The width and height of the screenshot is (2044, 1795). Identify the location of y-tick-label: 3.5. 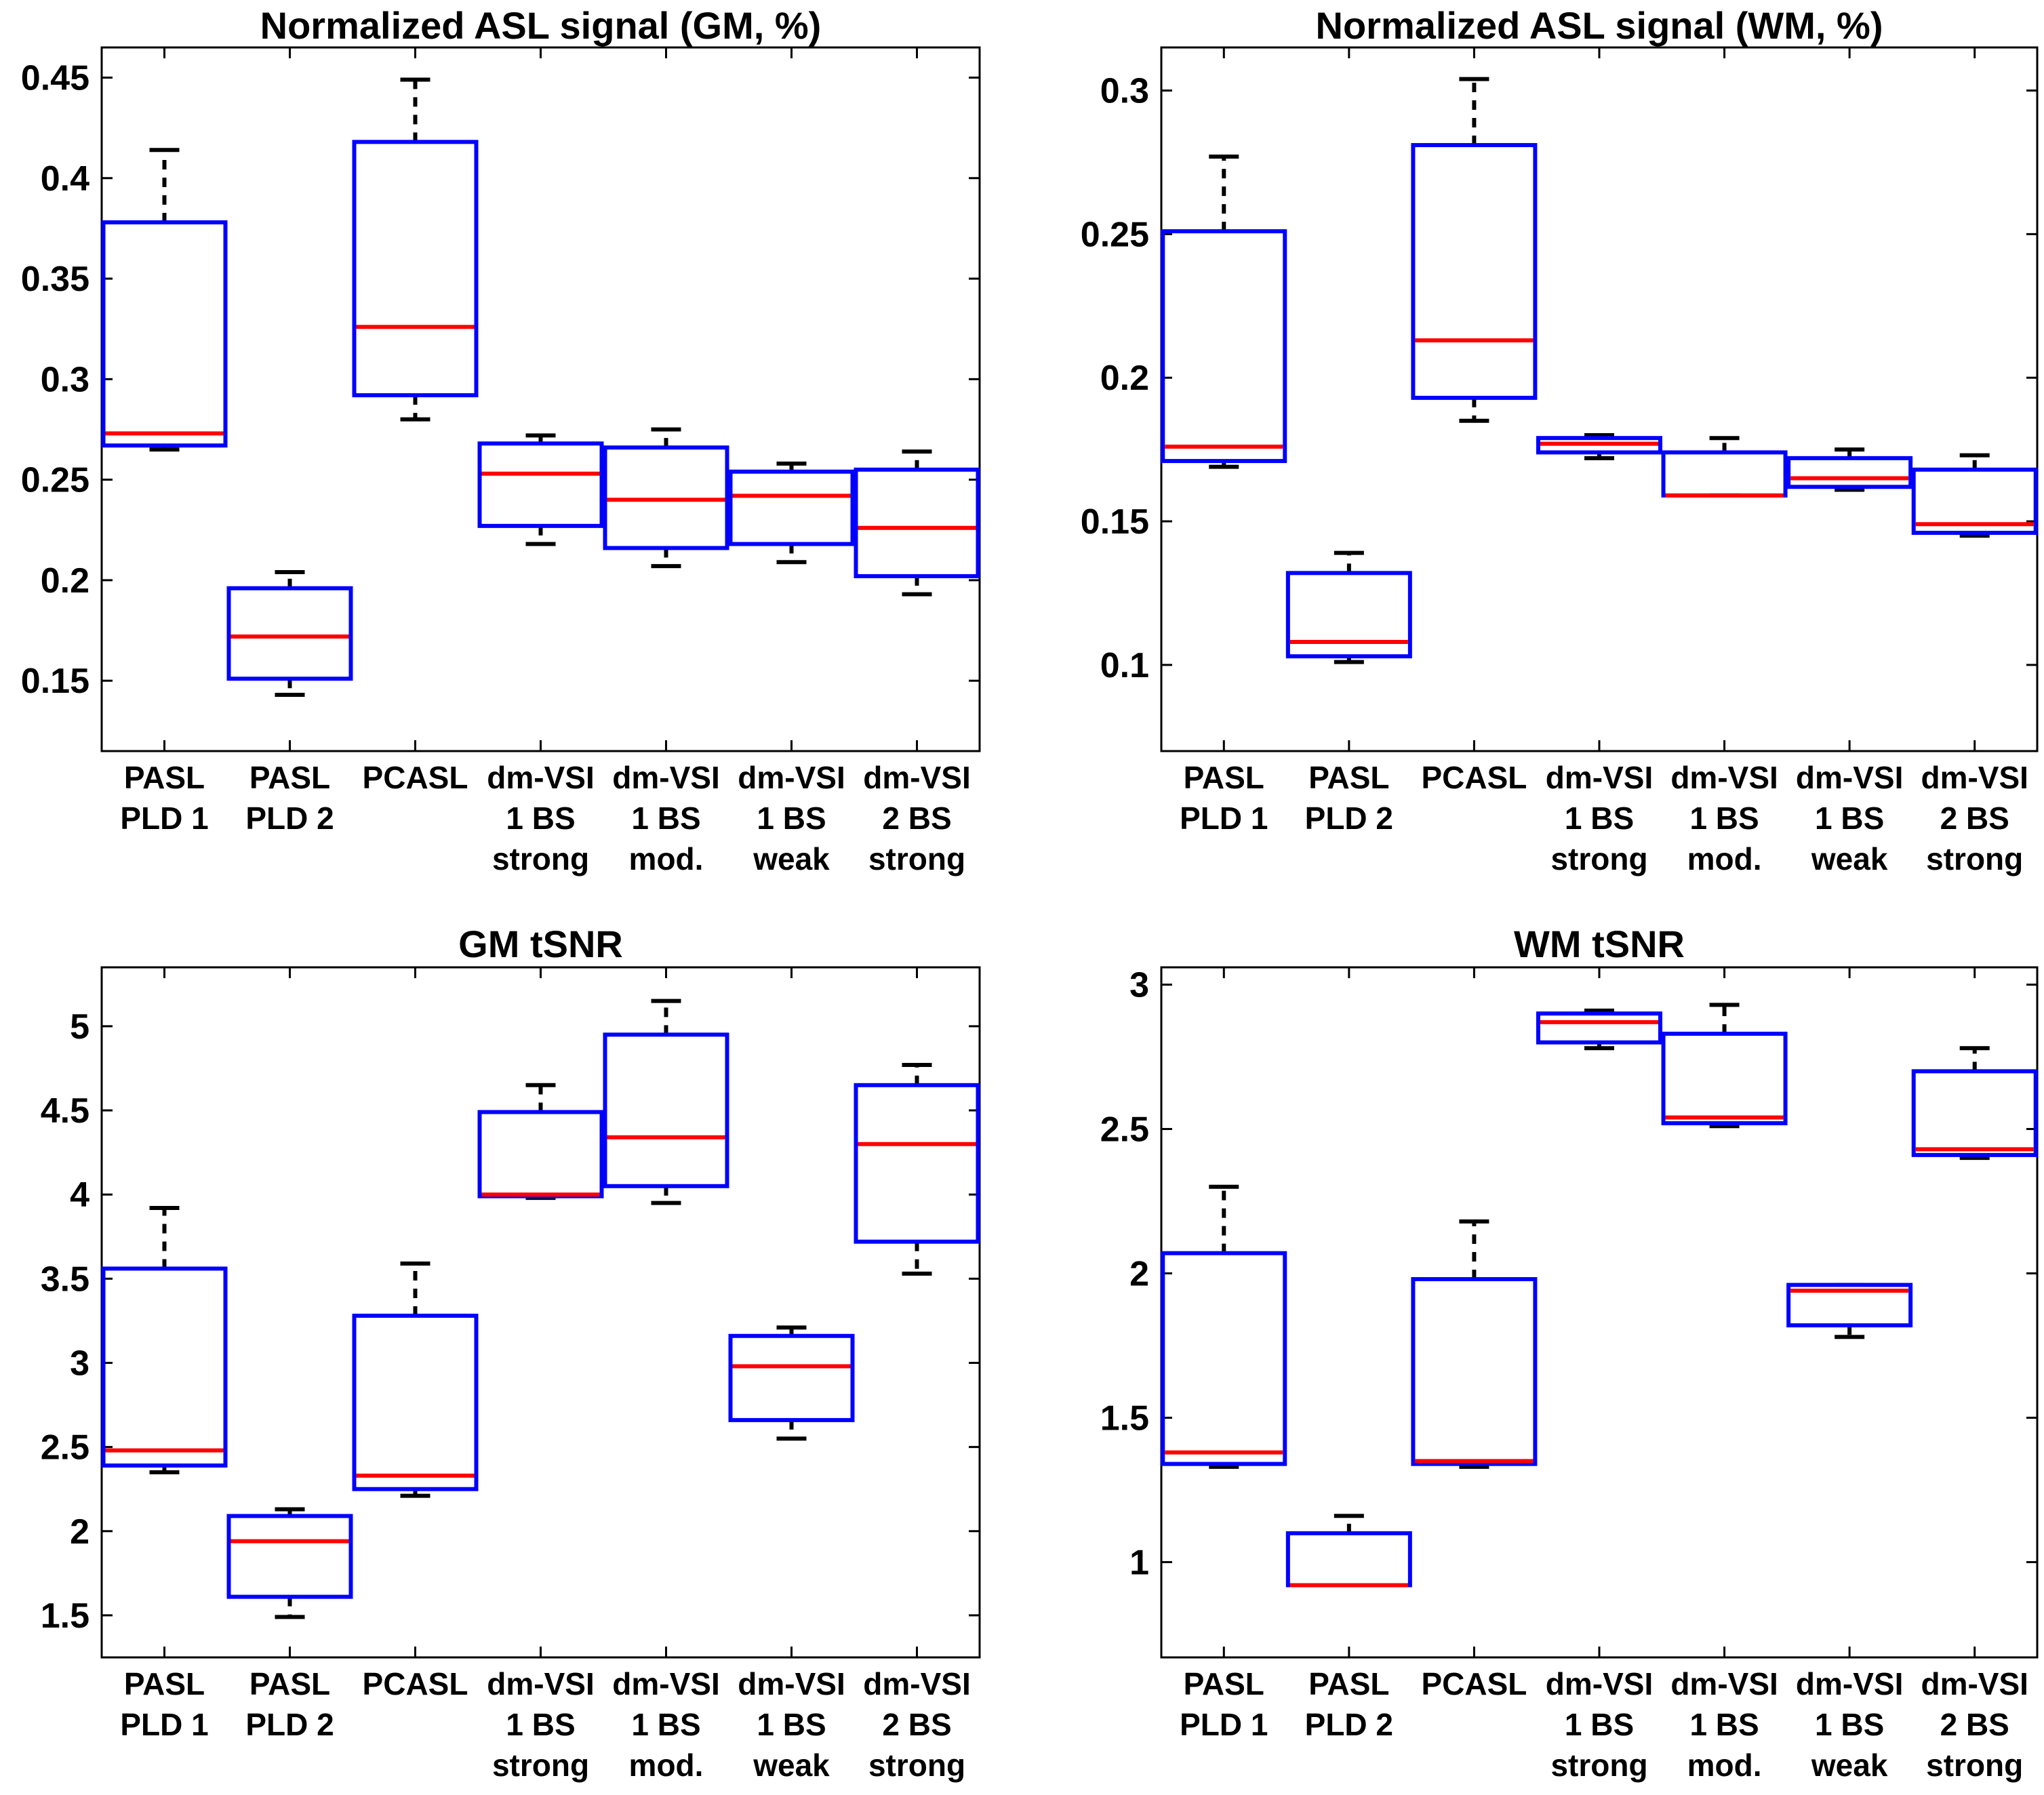
(65, 1279).